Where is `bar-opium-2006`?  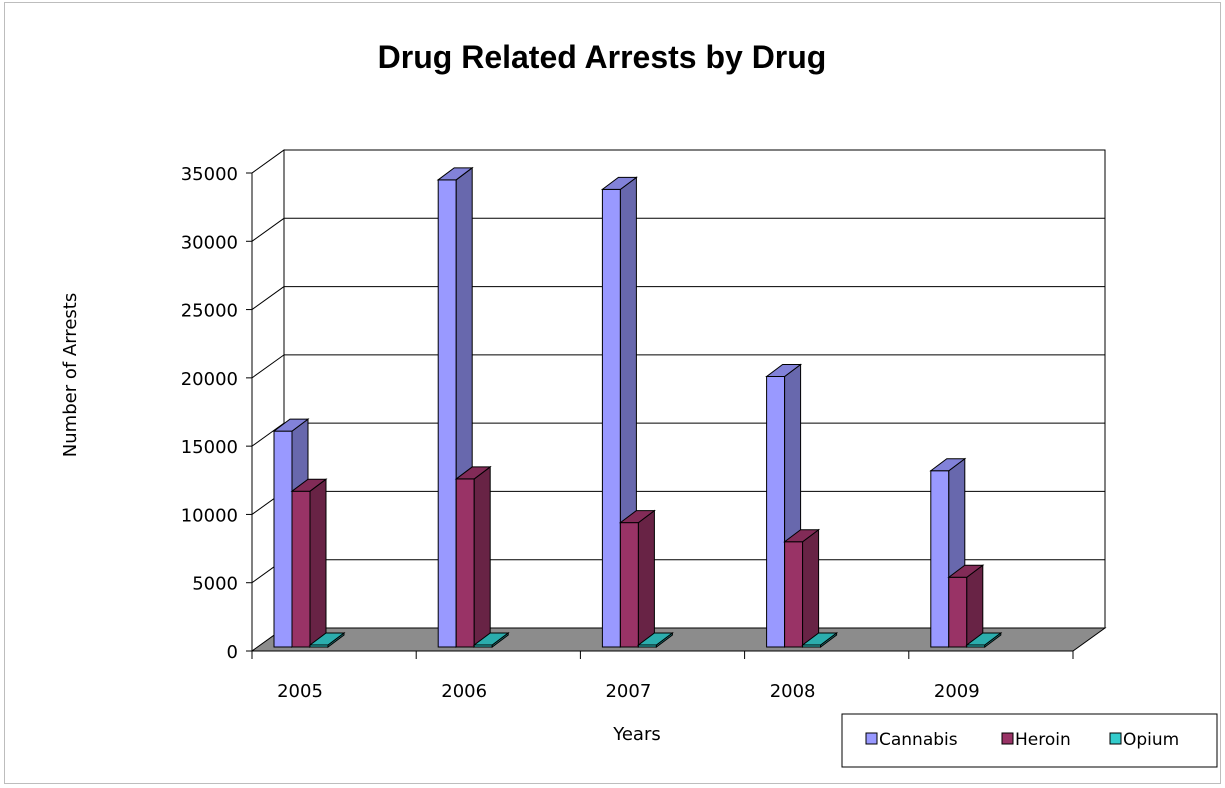
bar-opium-2006 is located at coordinates (491, 640).